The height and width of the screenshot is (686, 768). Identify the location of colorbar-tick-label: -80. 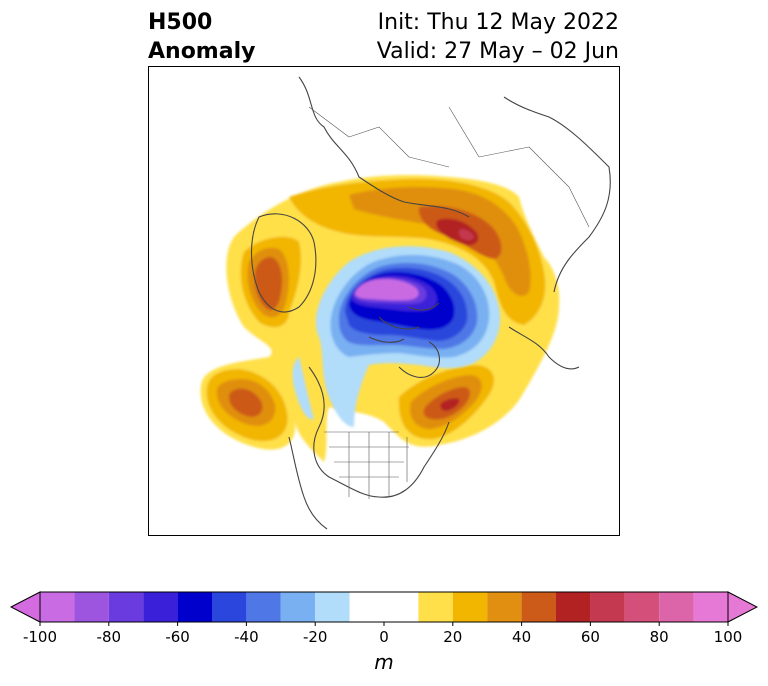
(109, 637).